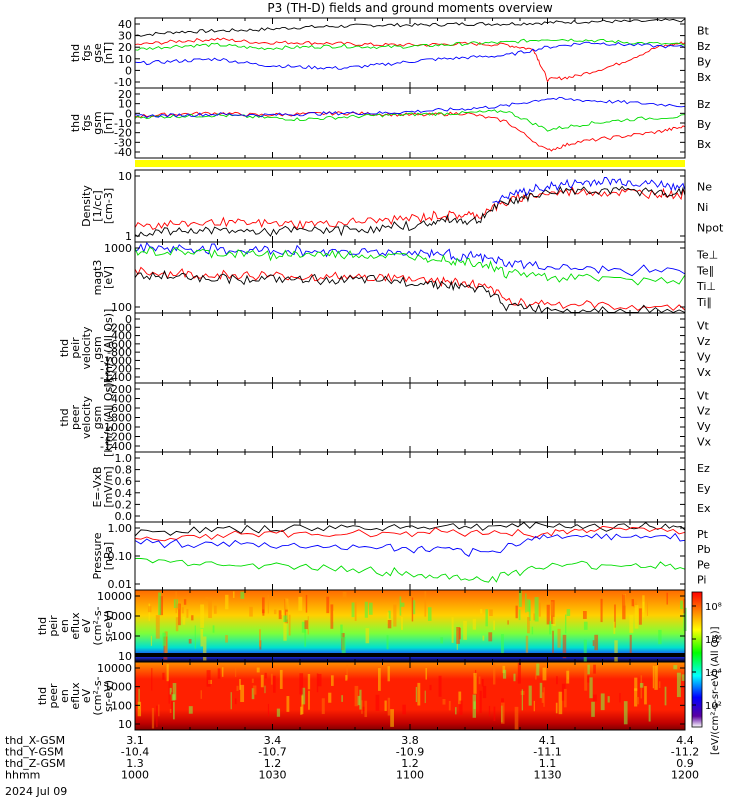 This screenshot has height=800, width=750. I want to click on colorbar-tick-label: 10⁸, so click(713, 607).